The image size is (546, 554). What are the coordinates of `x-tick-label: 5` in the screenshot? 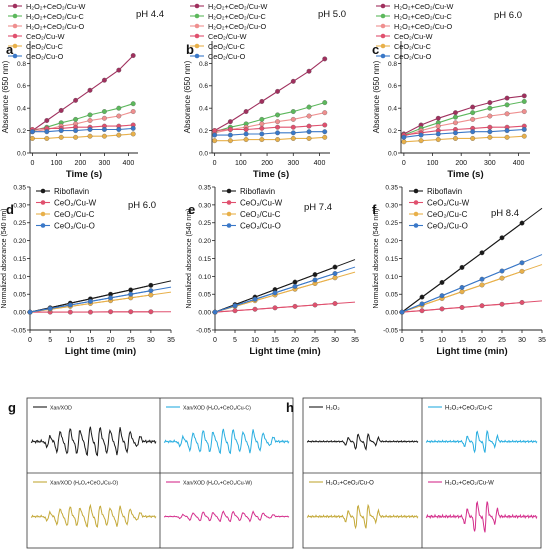 It's located at (50, 340).